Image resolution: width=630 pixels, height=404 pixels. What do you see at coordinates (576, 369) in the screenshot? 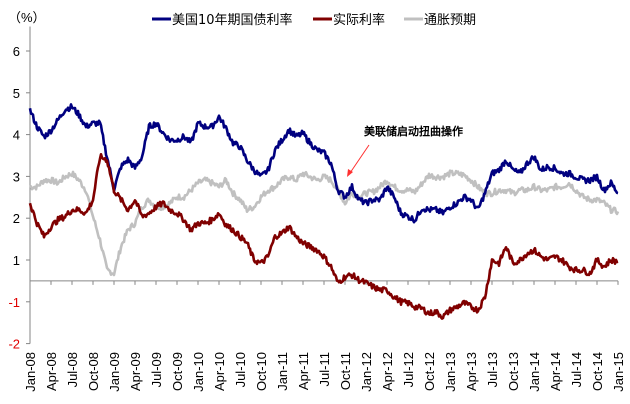
I see `x-tick-label: Jul-14` at bounding box center [576, 369].